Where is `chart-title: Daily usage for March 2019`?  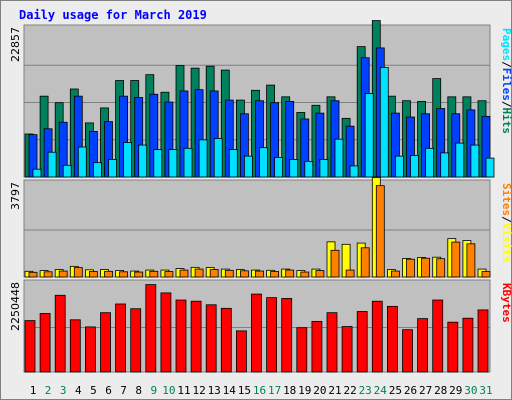 chart-title: Daily usage for March 2019 is located at coordinates (113, 15).